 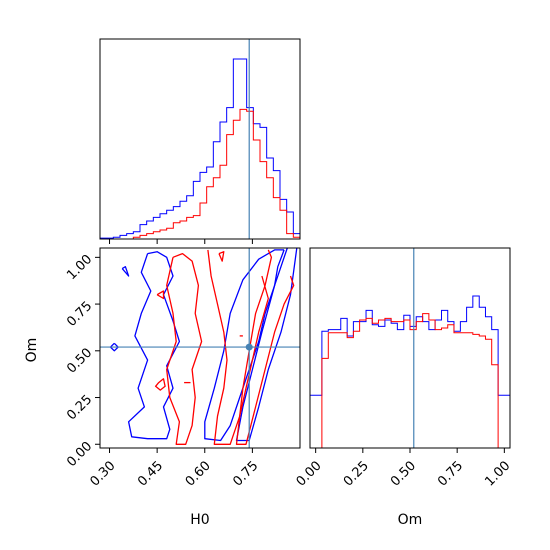 I want to click on om-histogram-series-a-step, so click(x=410, y=371).